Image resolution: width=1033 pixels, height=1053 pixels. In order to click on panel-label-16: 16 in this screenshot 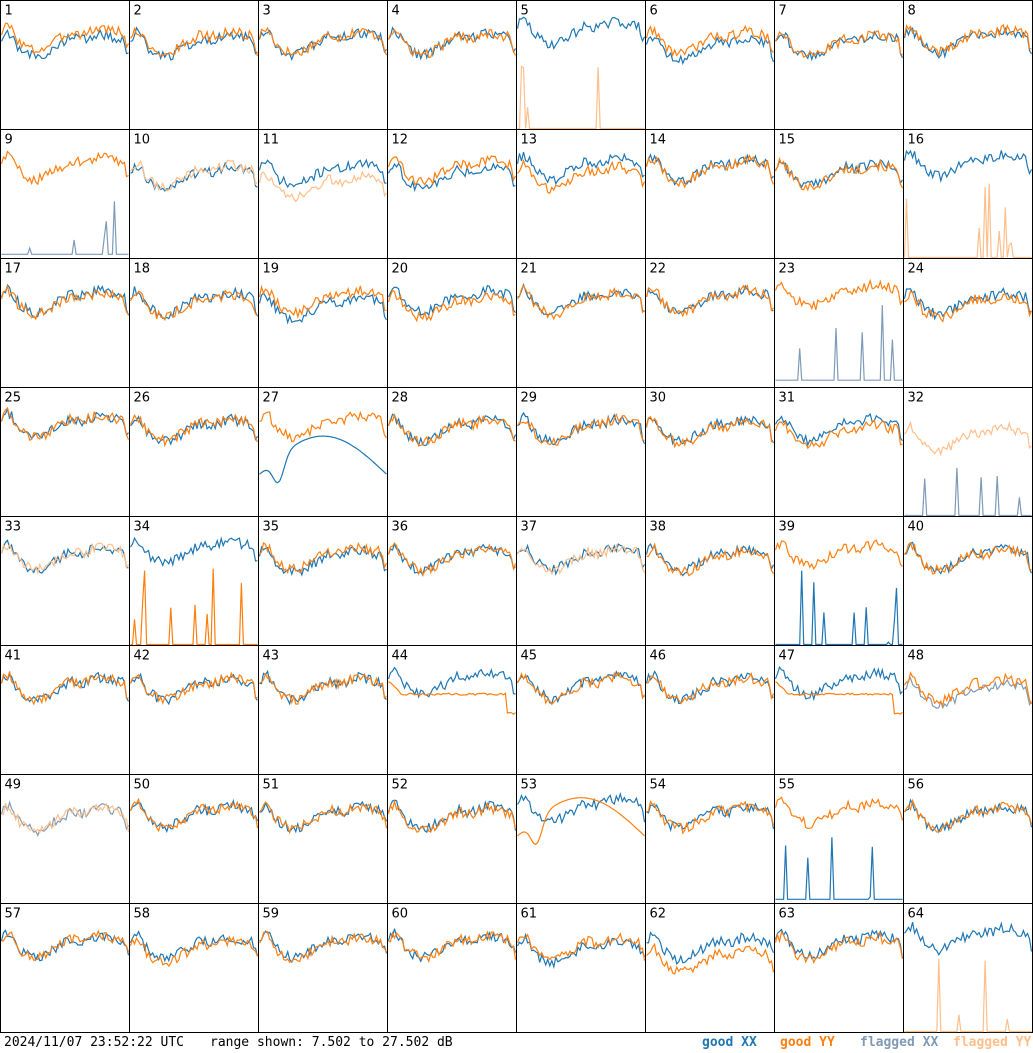, I will do `click(916, 140)`.